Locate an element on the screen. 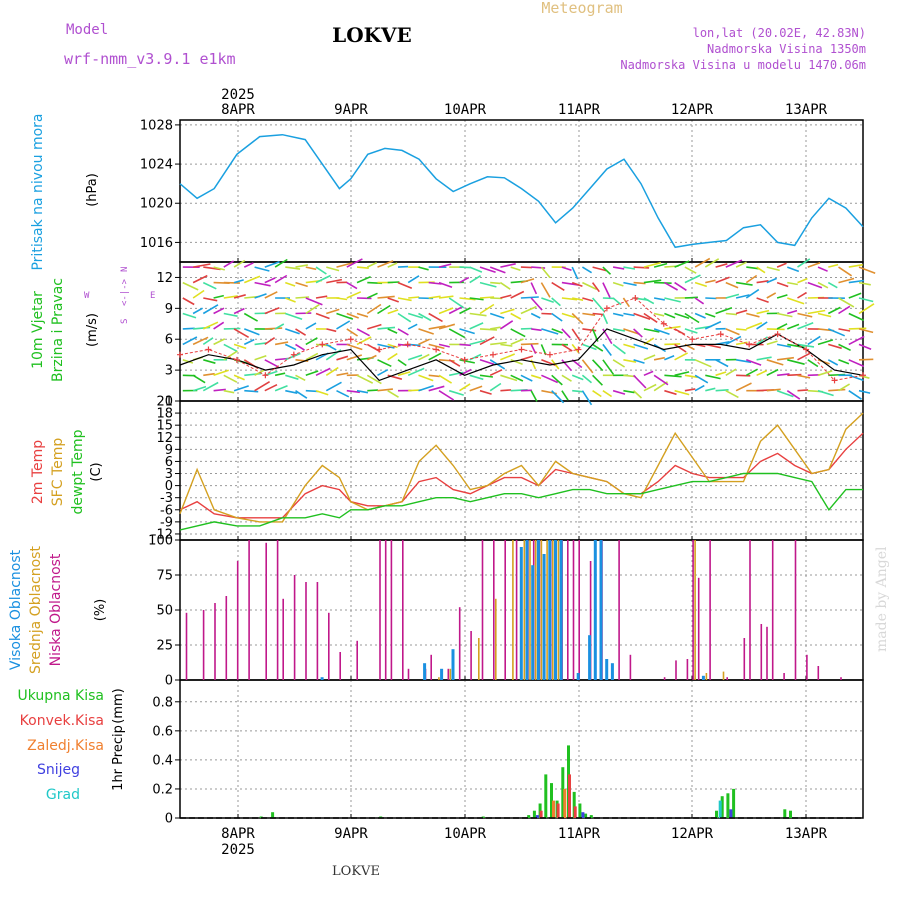 This screenshot has width=900, height=900. station-title: LOKVE is located at coordinates (372, 35).